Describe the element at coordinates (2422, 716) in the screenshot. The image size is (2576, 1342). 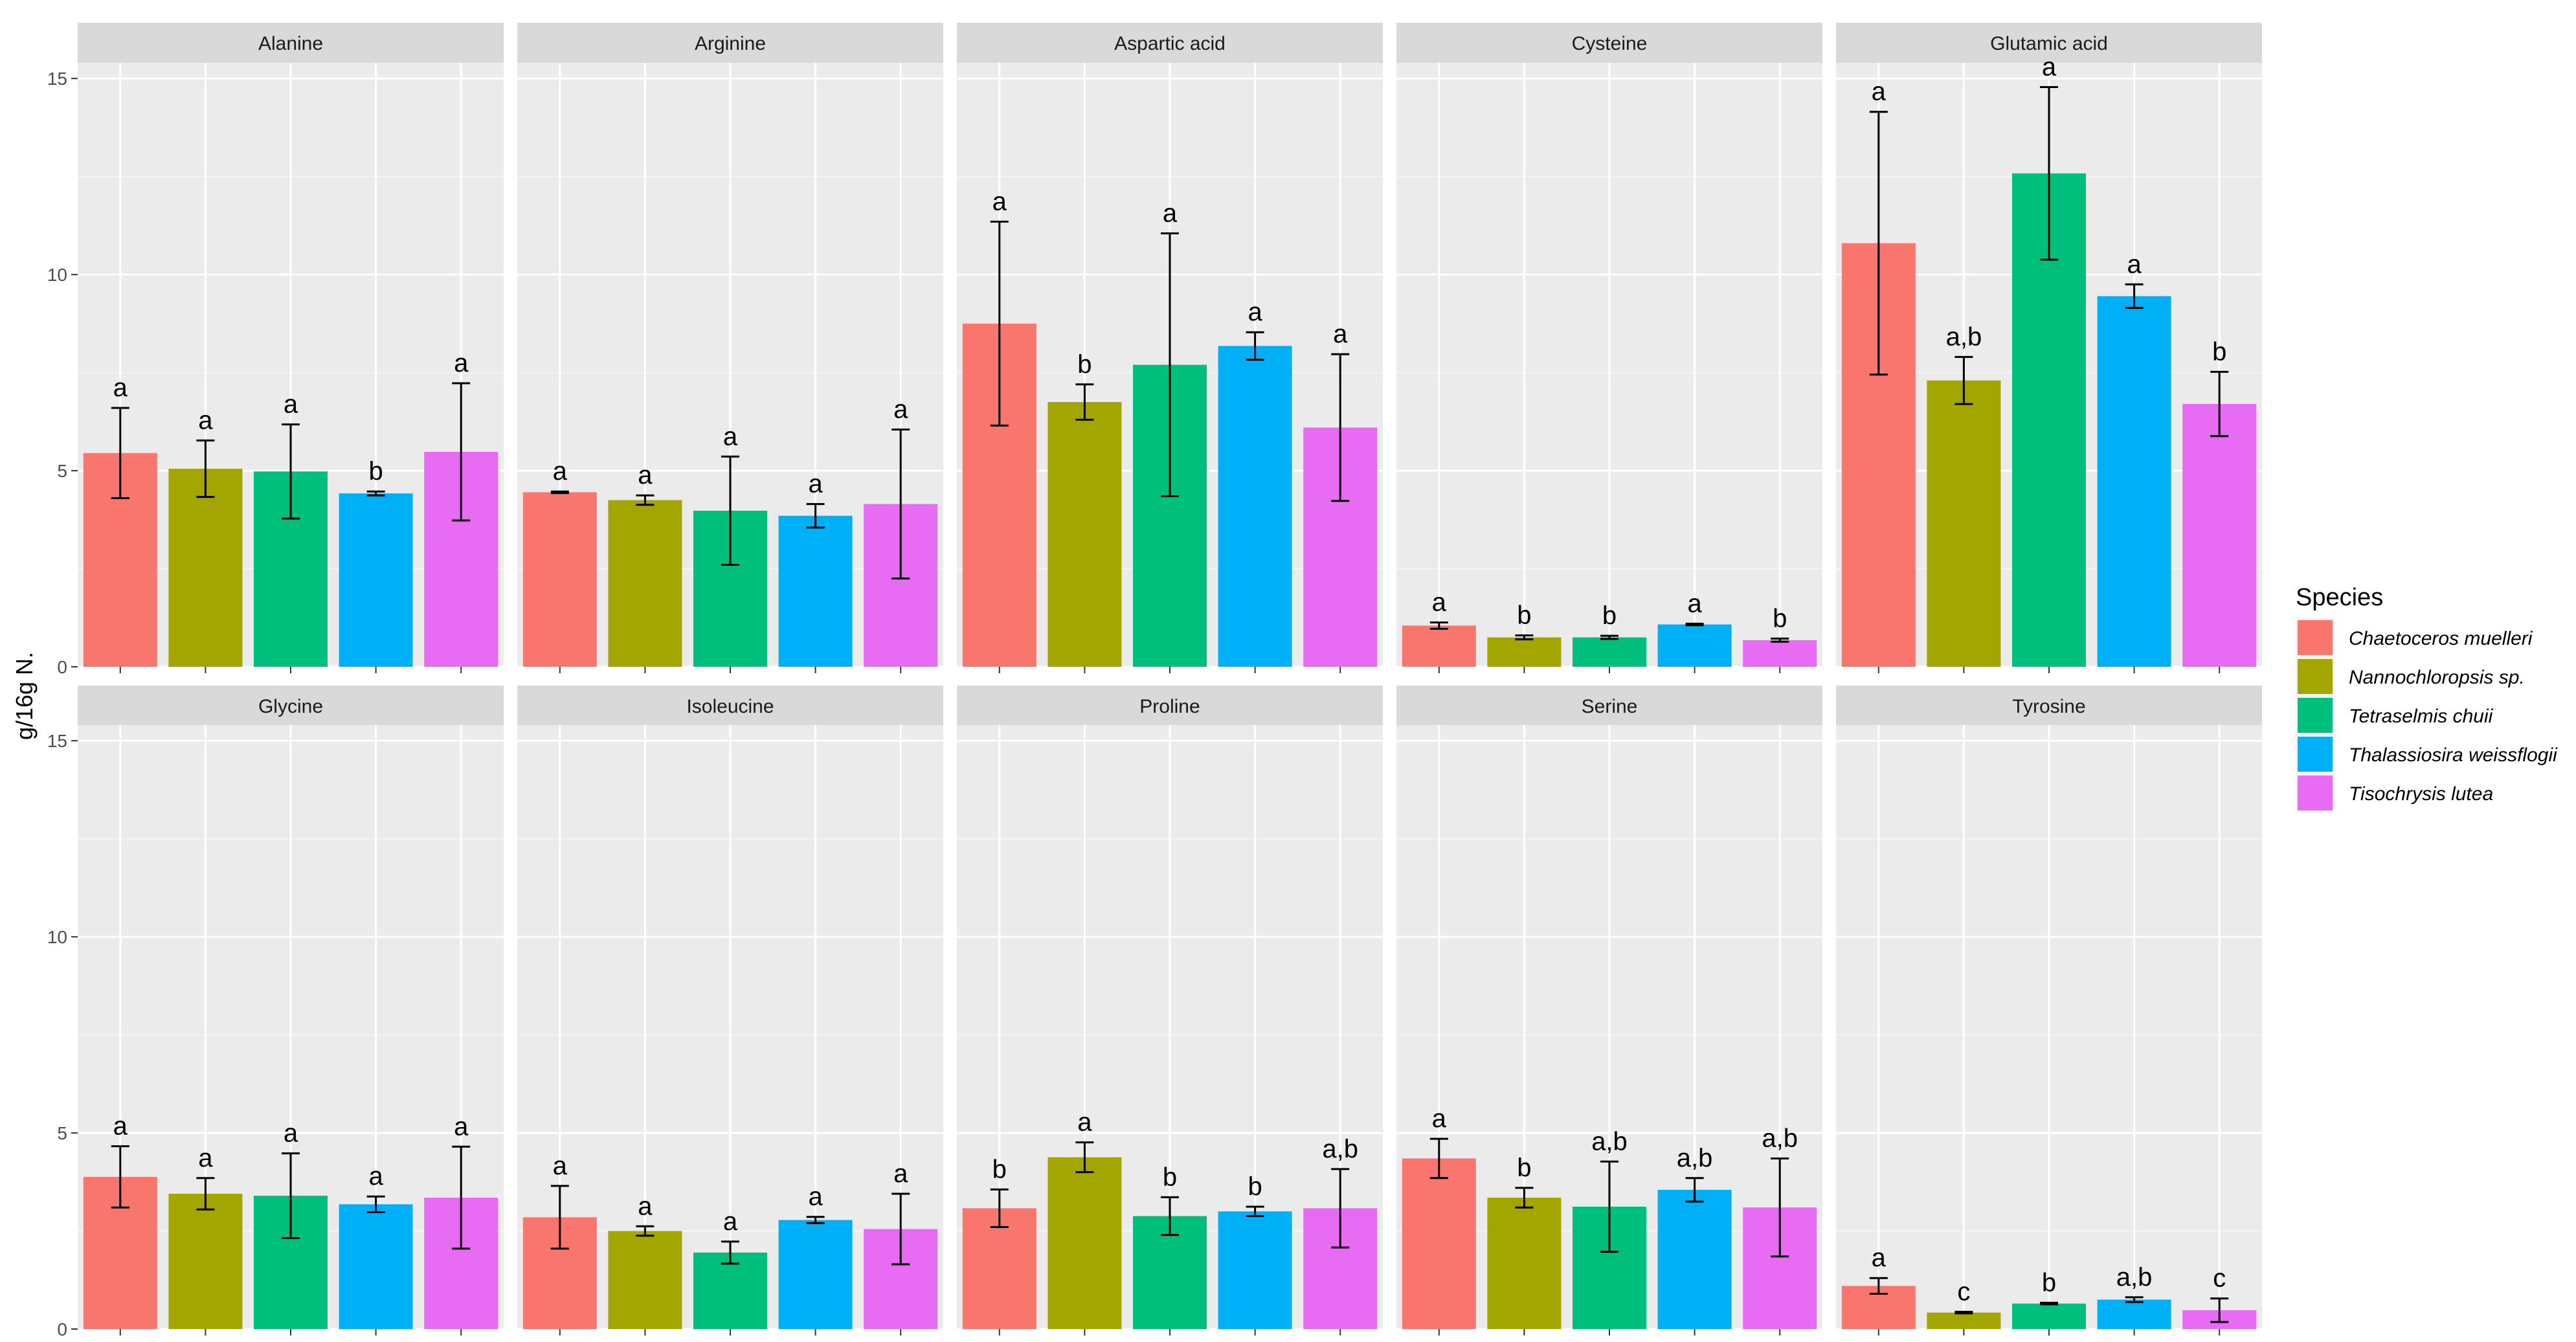
I see `legend-label: Tetraselmis chuii` at that location.